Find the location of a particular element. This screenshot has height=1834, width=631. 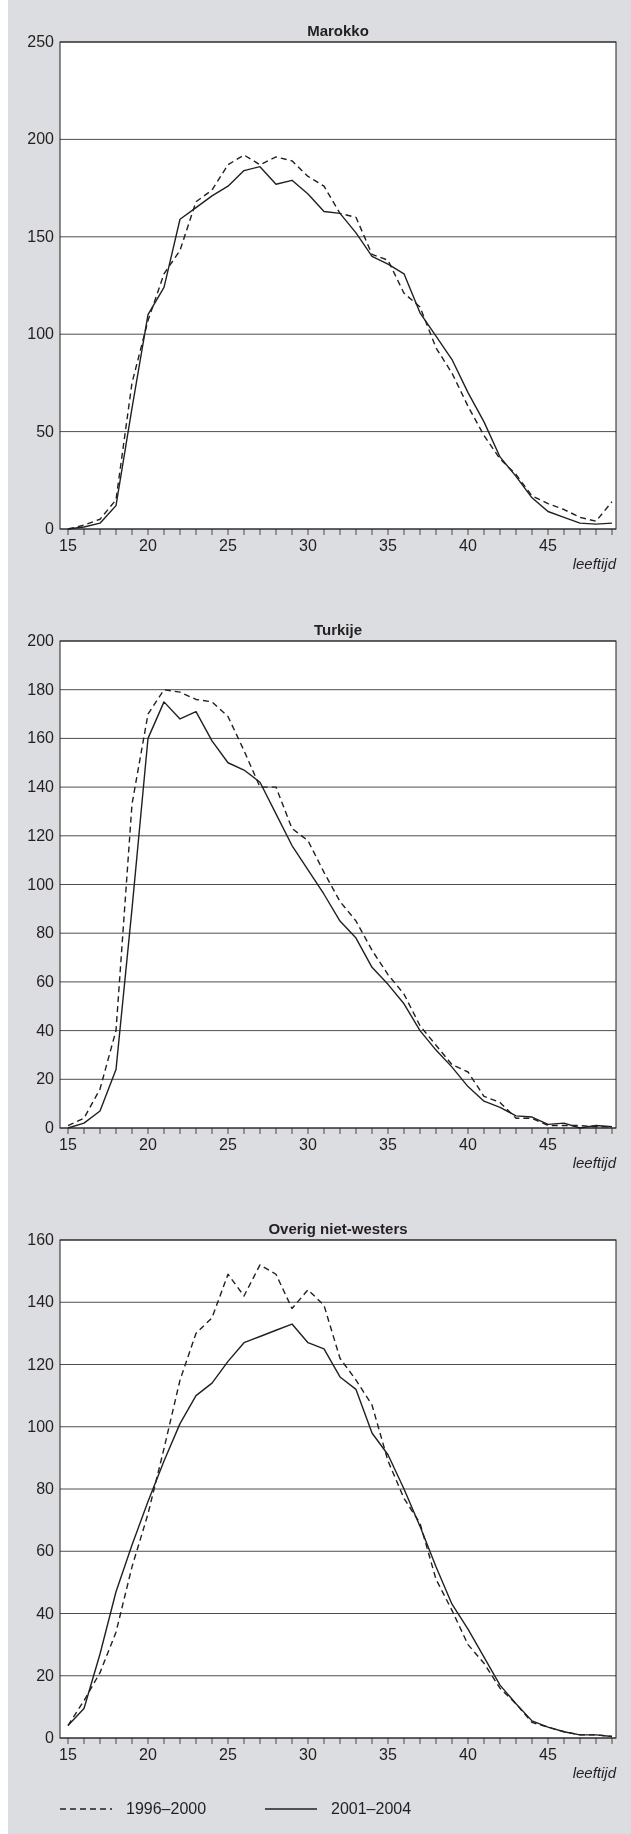

y-tick-label: 250 is located at coordinates (41, 41).